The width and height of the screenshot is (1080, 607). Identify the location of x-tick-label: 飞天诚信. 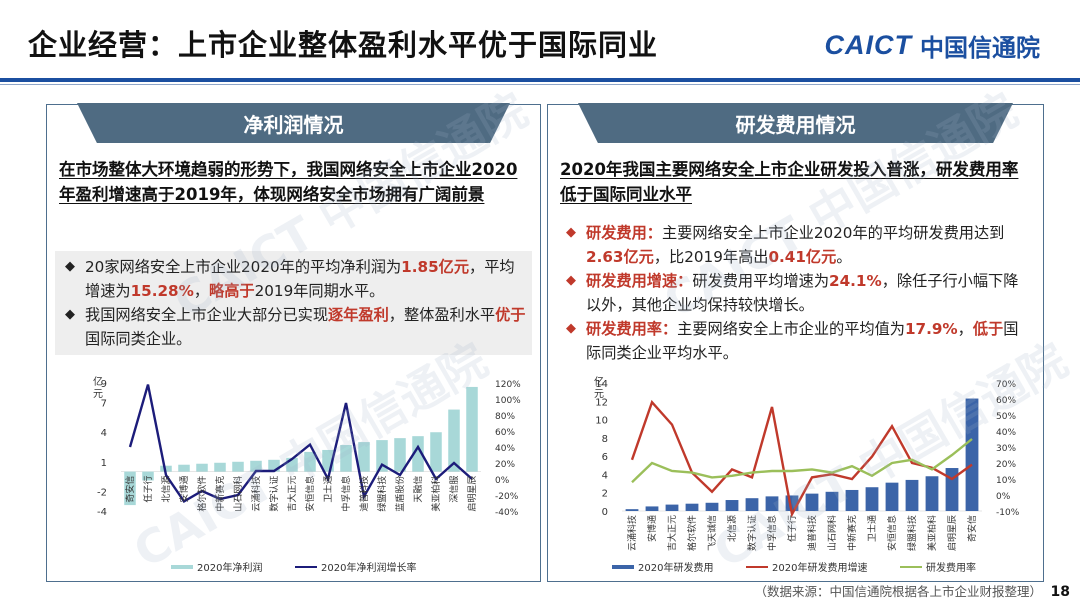
(712, 533).